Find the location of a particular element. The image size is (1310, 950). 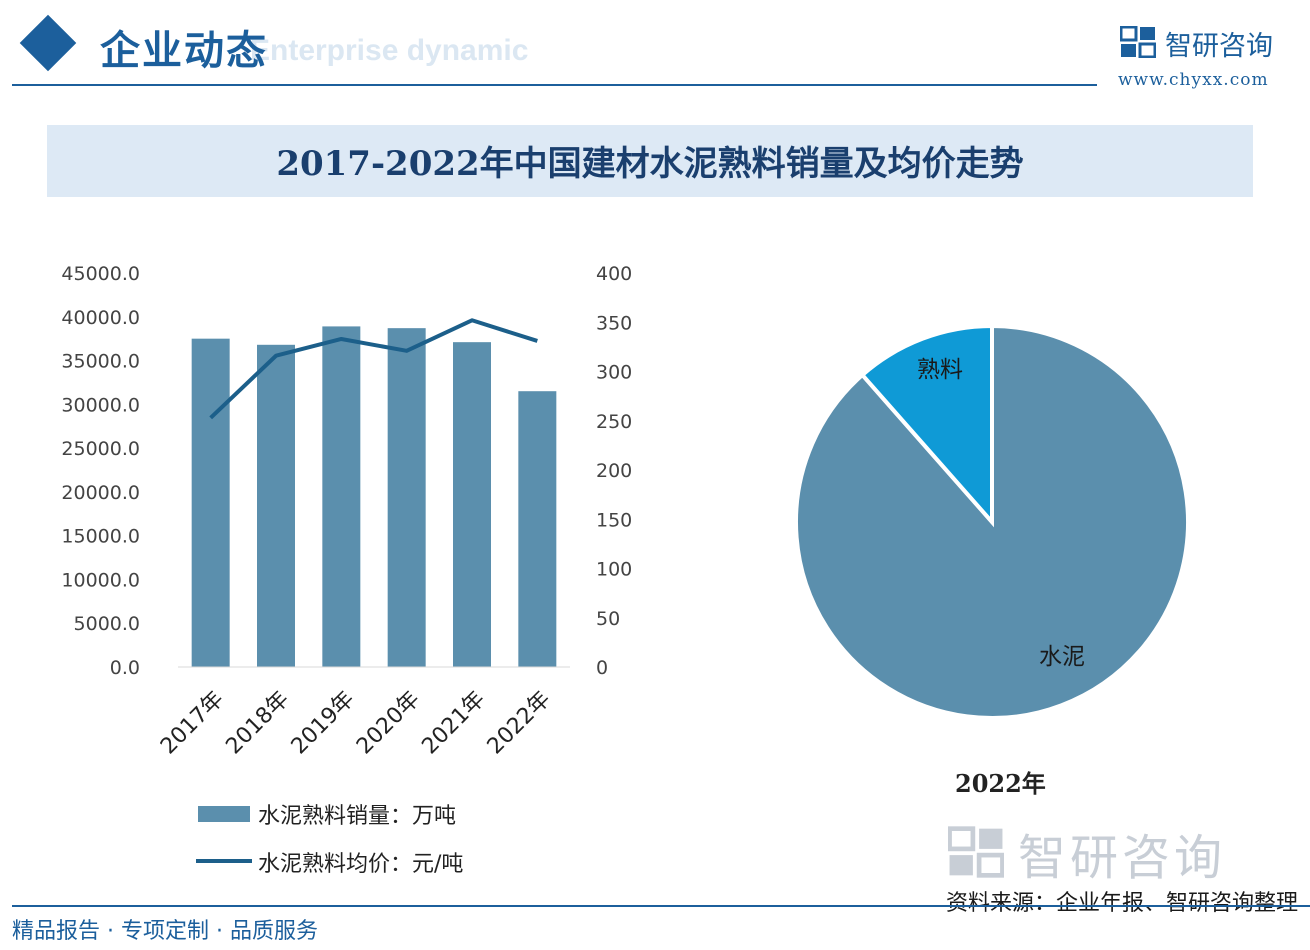

y-right-tick-label: 200 is located at coordinates (614, 471).